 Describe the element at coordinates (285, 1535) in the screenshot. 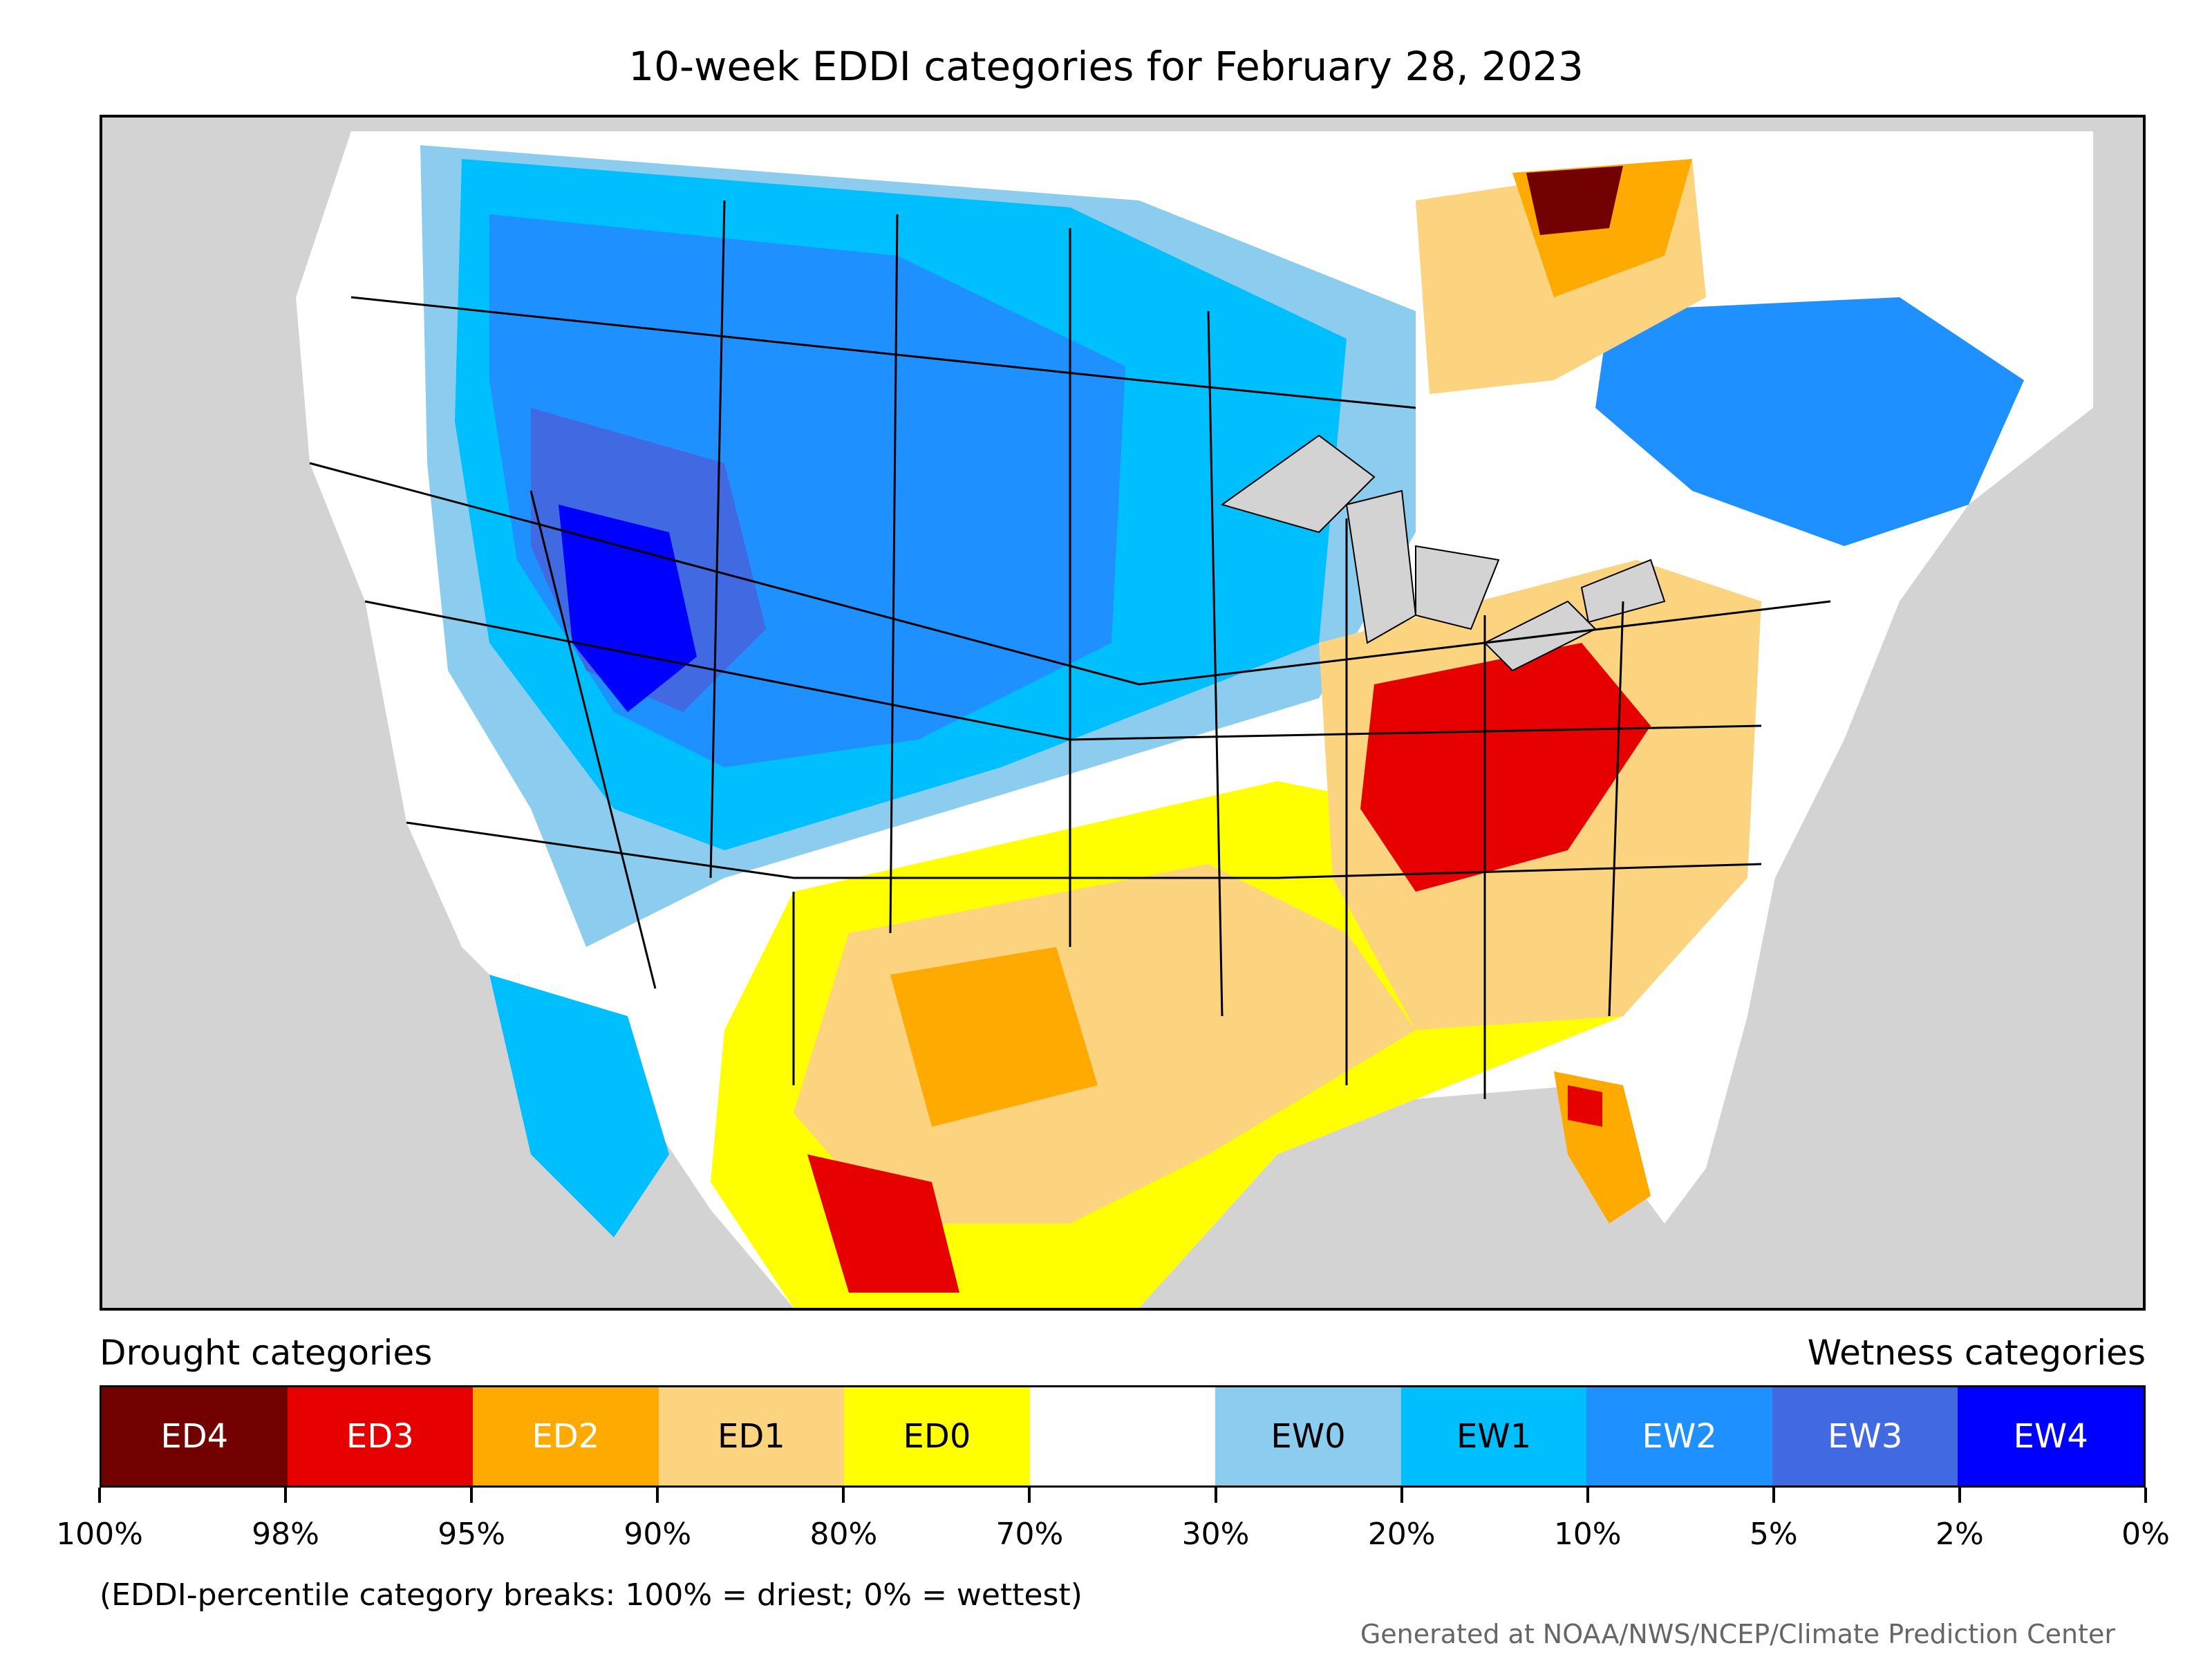

I see `tick-label: 98%` at that location.